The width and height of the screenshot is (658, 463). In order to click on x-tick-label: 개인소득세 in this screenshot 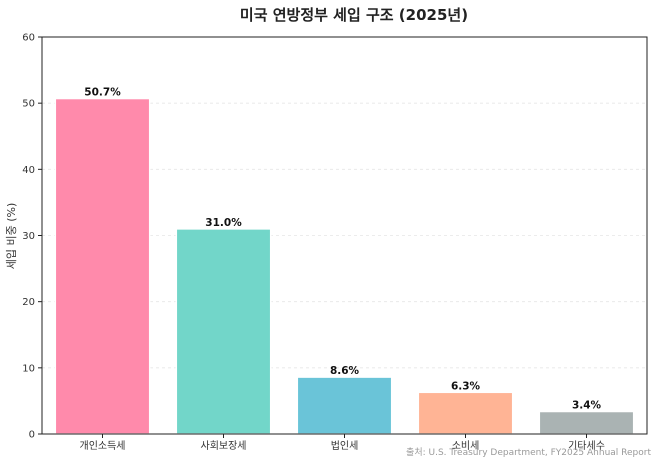, I will do `click(103, 446)`.